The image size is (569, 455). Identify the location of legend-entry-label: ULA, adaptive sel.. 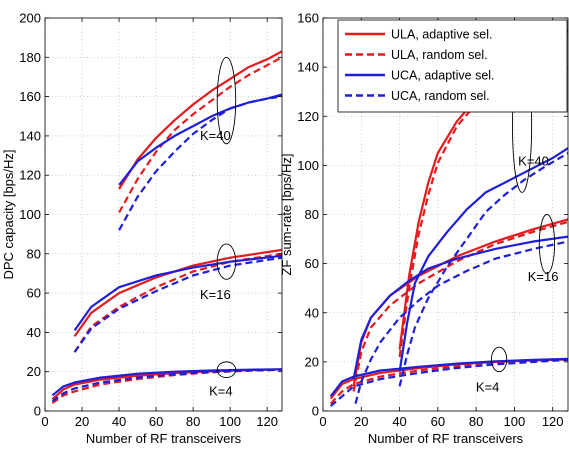
(441, 35).